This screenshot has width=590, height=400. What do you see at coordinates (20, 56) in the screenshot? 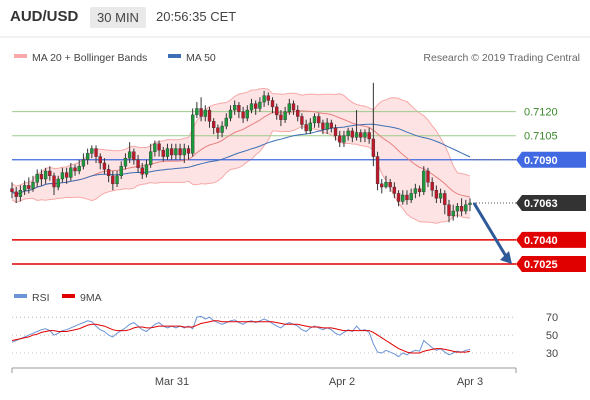
I see `ma20-legend-swatch` at bounding box center [20, 56].